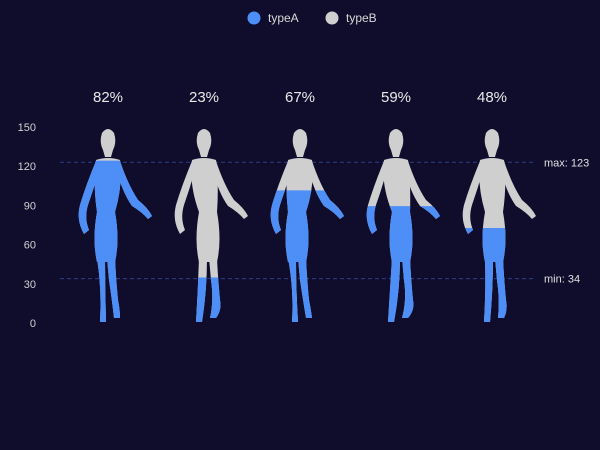  Describe the element at coordinates (312, 18) in the screenshot. I see `legend: typeA typeB` at that location.